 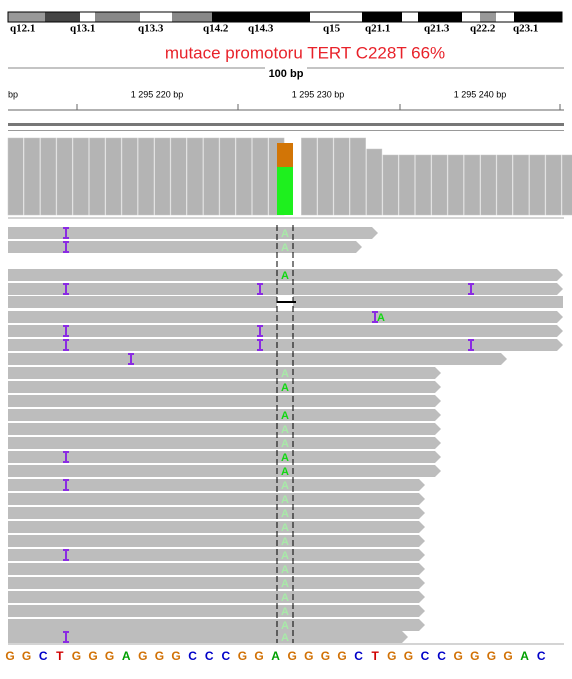 I want to click on scale-label: 100 bp, so click(x=286, y=74).